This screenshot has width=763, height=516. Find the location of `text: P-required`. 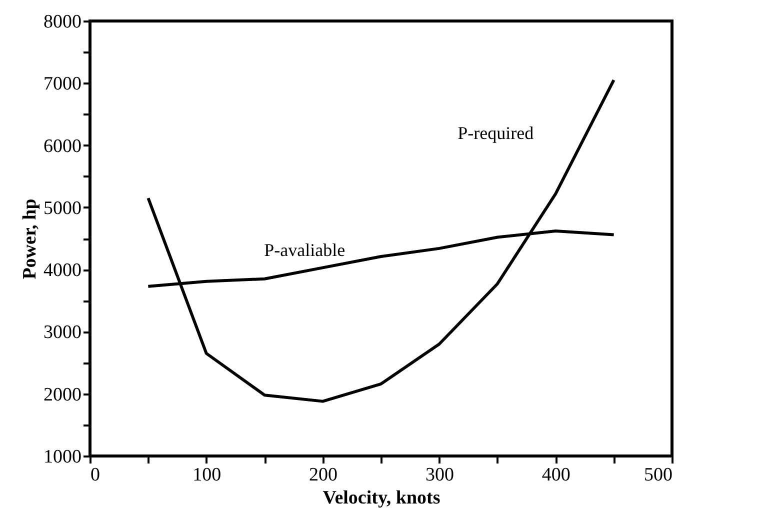

text: P-required is located at coordinates (496, 132).